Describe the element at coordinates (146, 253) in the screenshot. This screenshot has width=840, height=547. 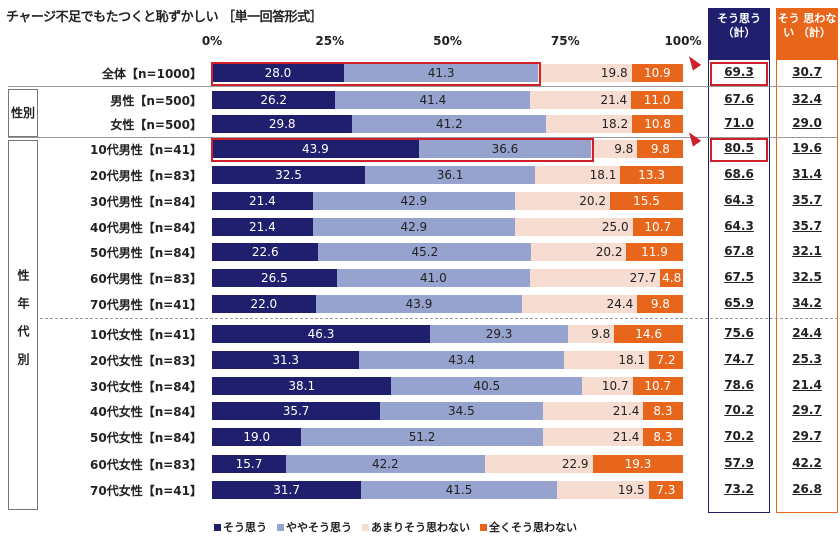
I see `row-label: 50代男性【n=84】` at that location.